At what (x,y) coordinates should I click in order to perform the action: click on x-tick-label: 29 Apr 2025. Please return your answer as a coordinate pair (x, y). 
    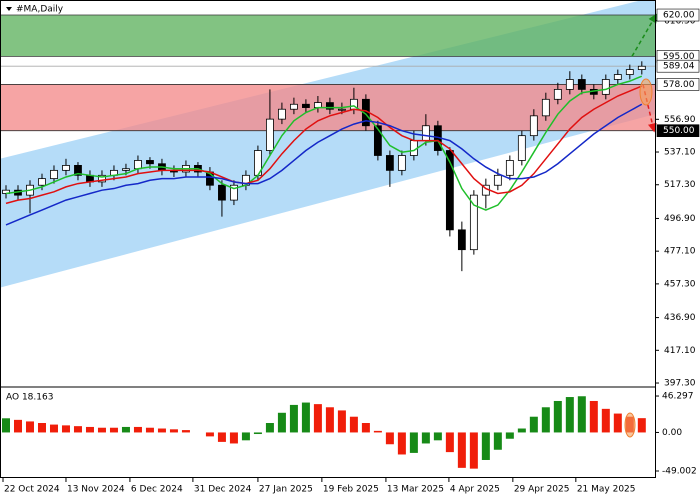
    Looking at the image, I should click on (542, 490).